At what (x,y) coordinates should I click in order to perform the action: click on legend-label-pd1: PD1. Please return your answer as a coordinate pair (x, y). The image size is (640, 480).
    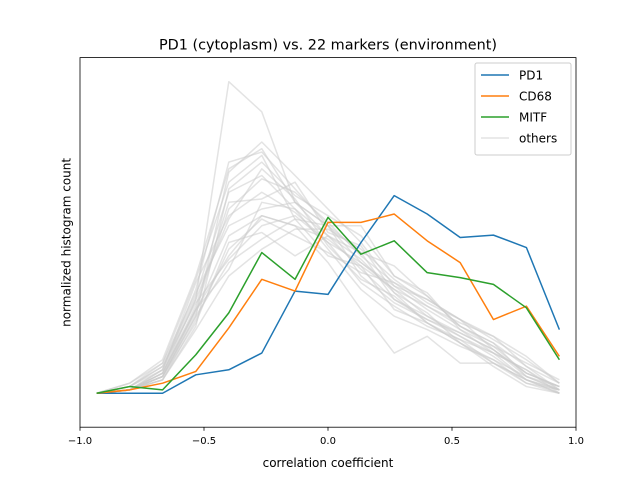
    Looking at the image, I should click on (531, 76).